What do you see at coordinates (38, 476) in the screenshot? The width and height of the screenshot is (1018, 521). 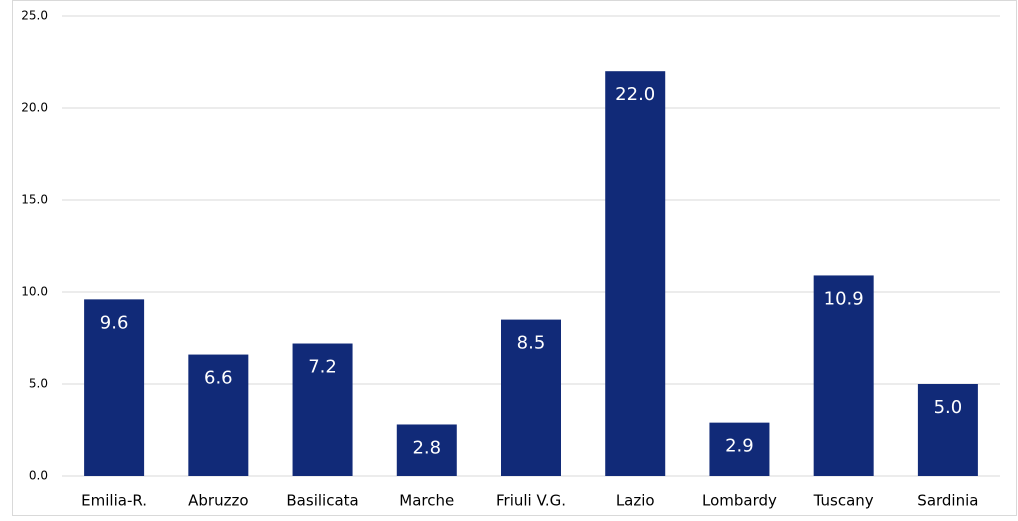 I see `y-tick-label: 0.0` at bounding box center [38, 476].